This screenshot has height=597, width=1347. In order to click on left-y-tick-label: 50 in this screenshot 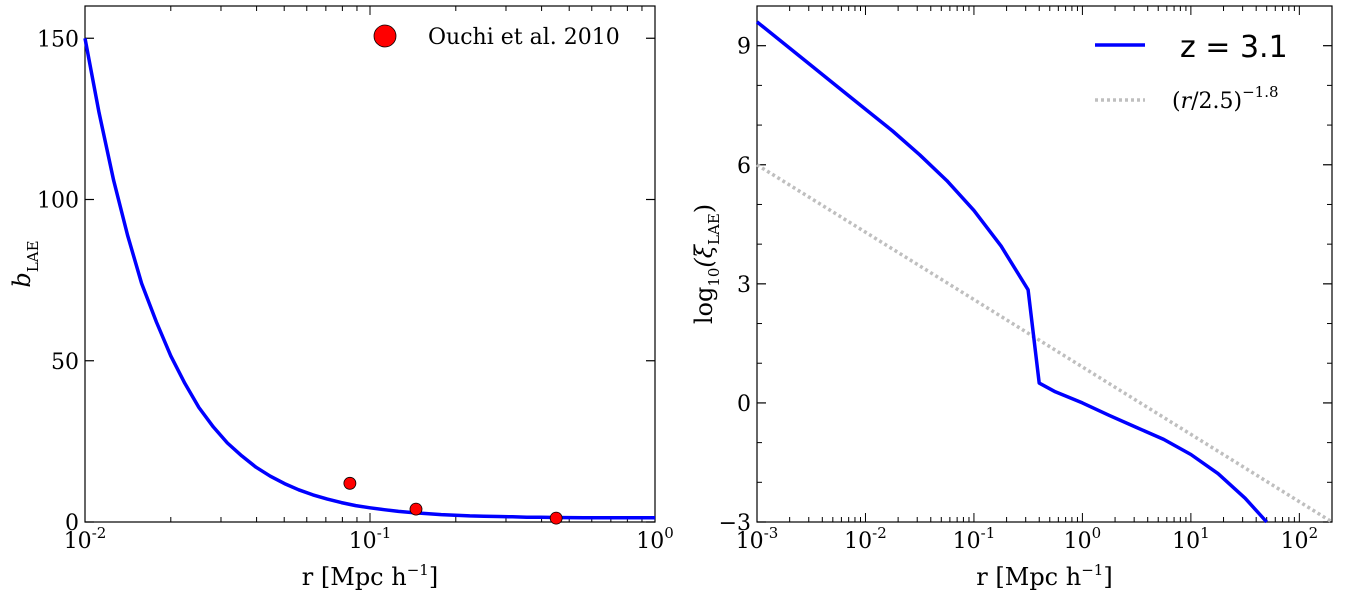, I will do `click(65, 362)`.